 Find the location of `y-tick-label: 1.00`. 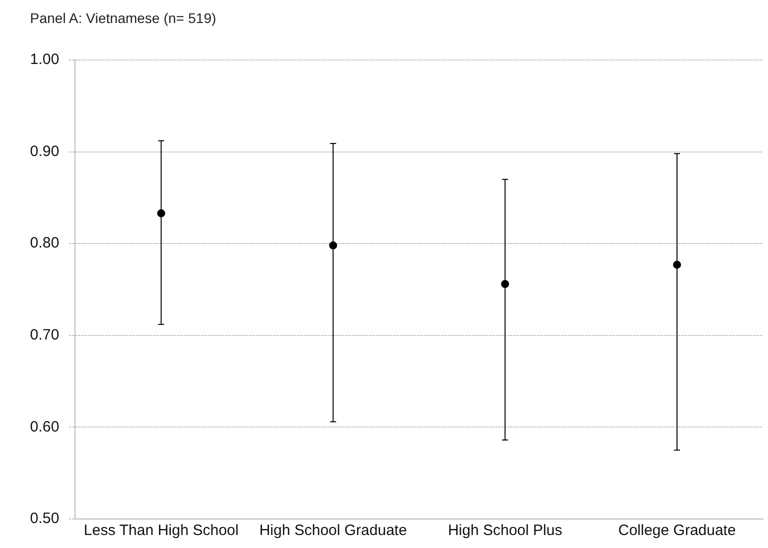

y-tick-label: 1.00 is located at coordinates (45, 59).